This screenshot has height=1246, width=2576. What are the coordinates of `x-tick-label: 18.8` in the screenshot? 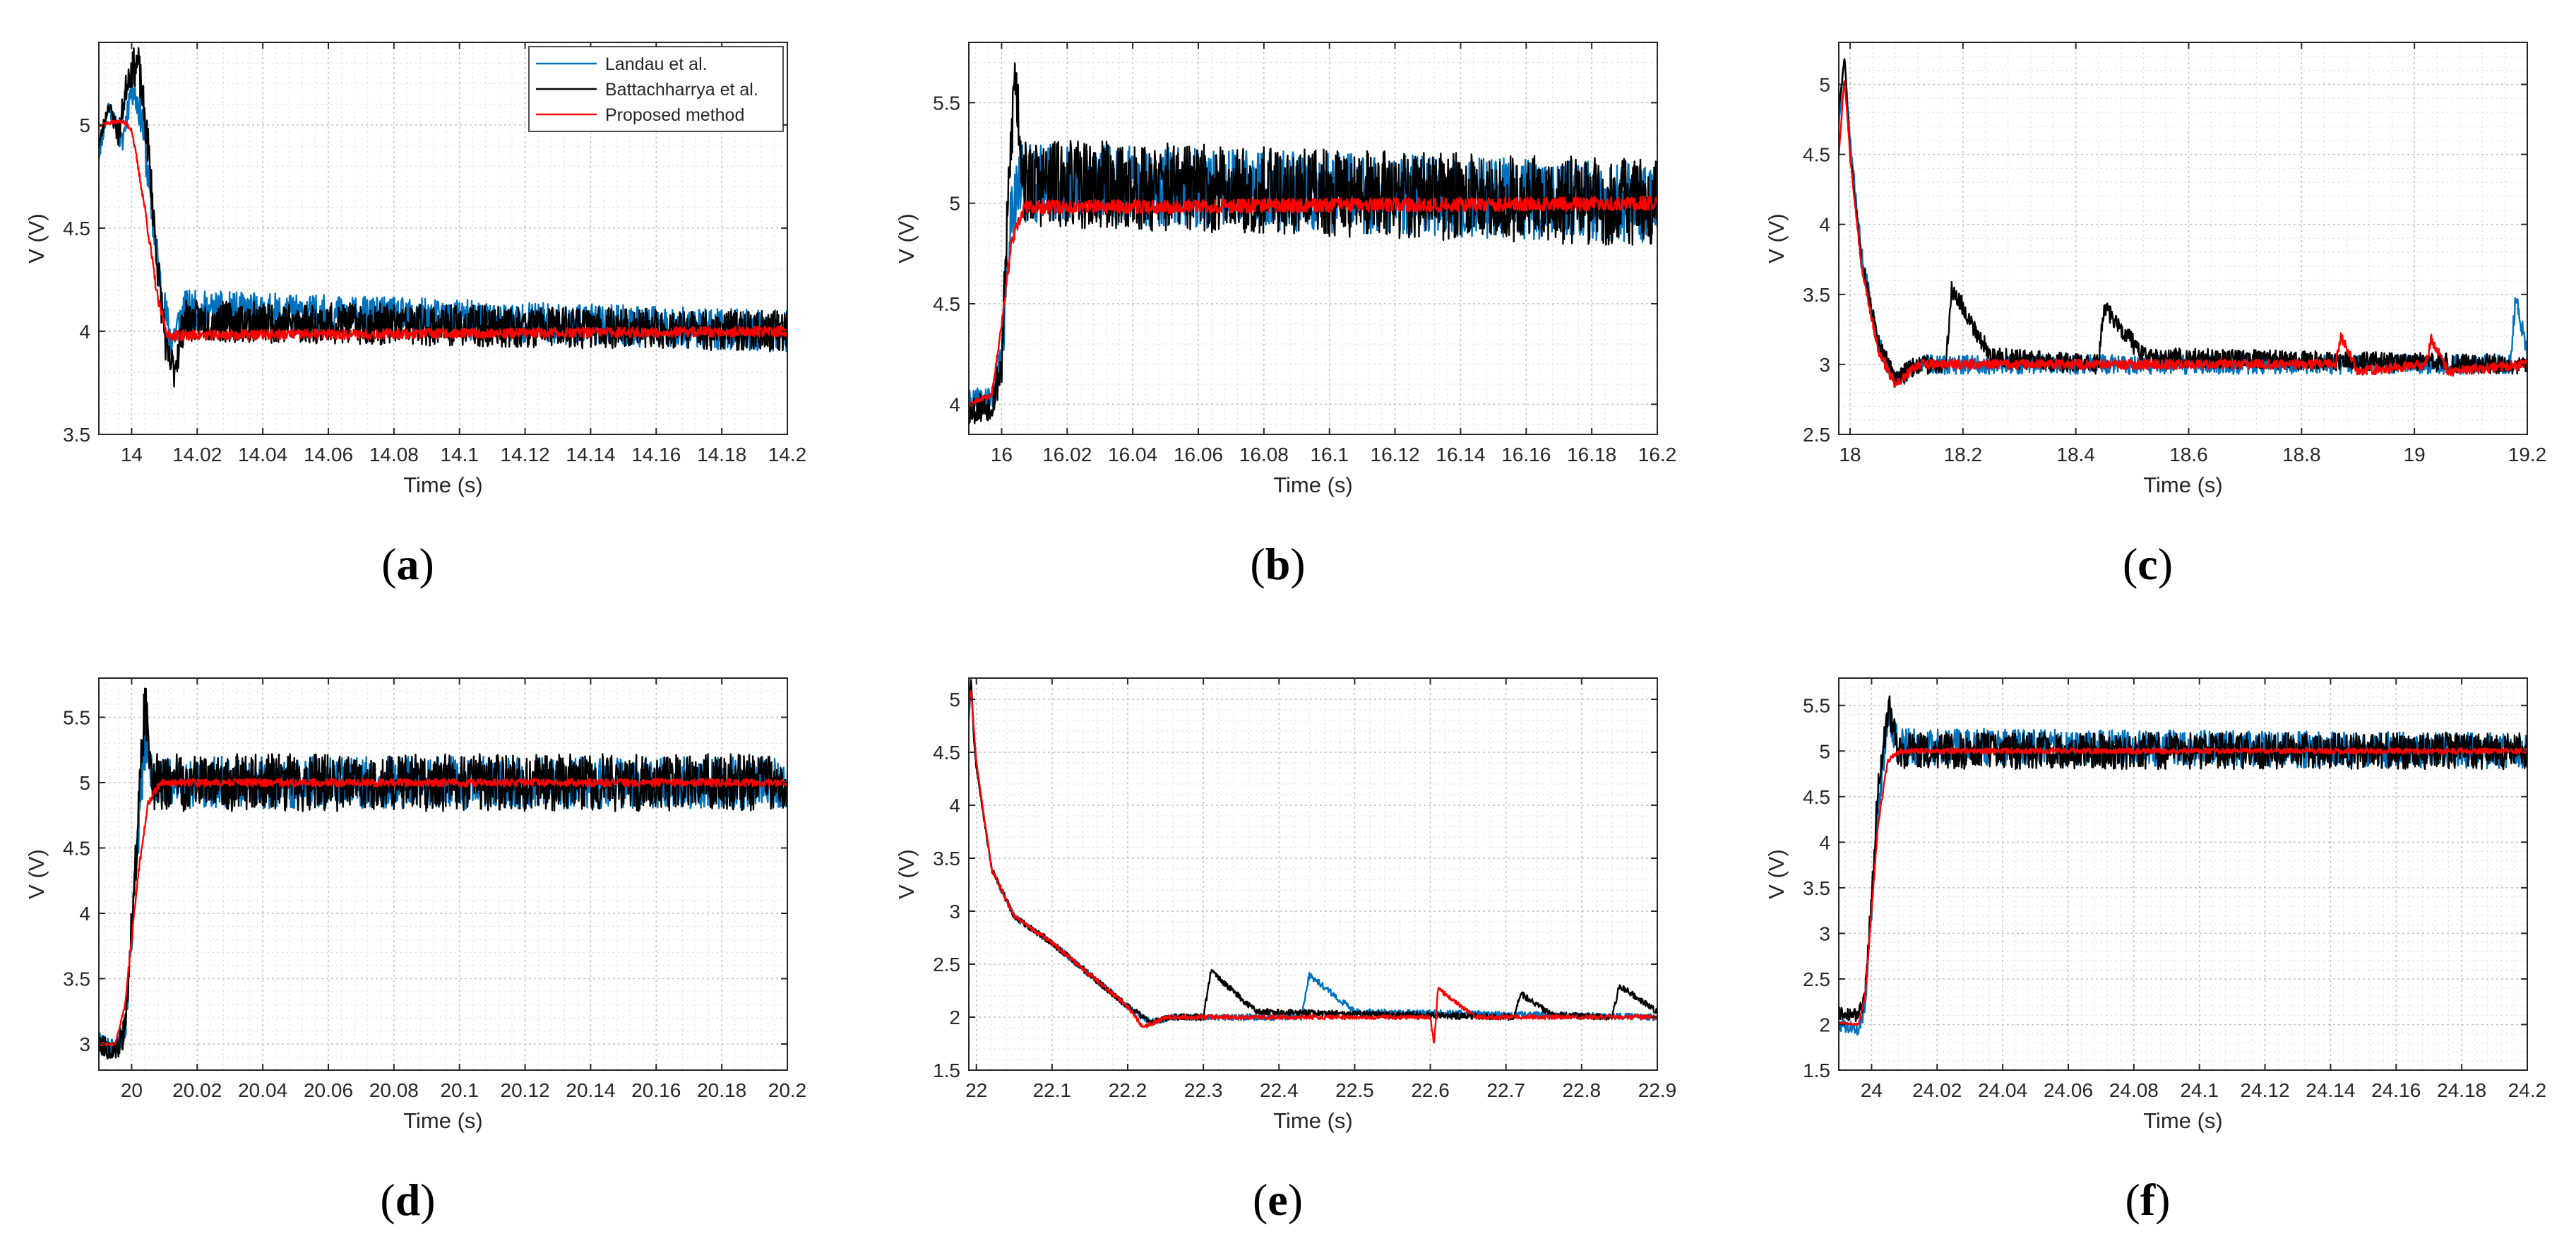 It's located at (2301, 454).